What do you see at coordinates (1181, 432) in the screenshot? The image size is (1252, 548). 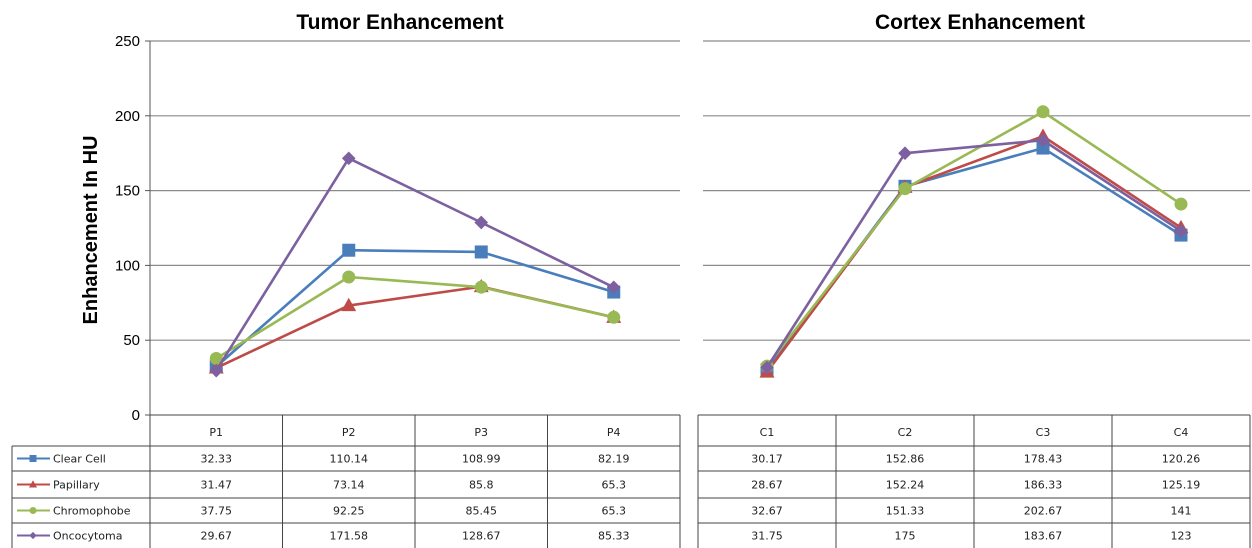 I see `x-category-label: C4` at bounding box center [1181, 432].